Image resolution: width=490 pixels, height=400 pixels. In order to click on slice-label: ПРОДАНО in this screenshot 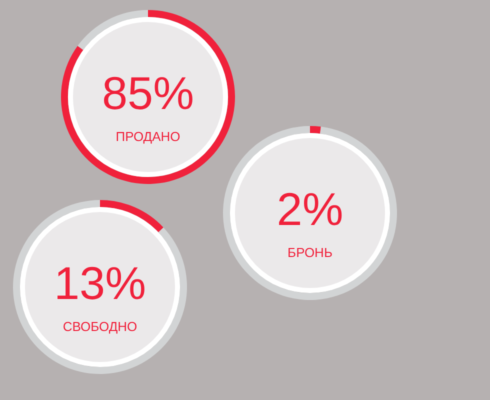, I will do `click(148, 136)`.